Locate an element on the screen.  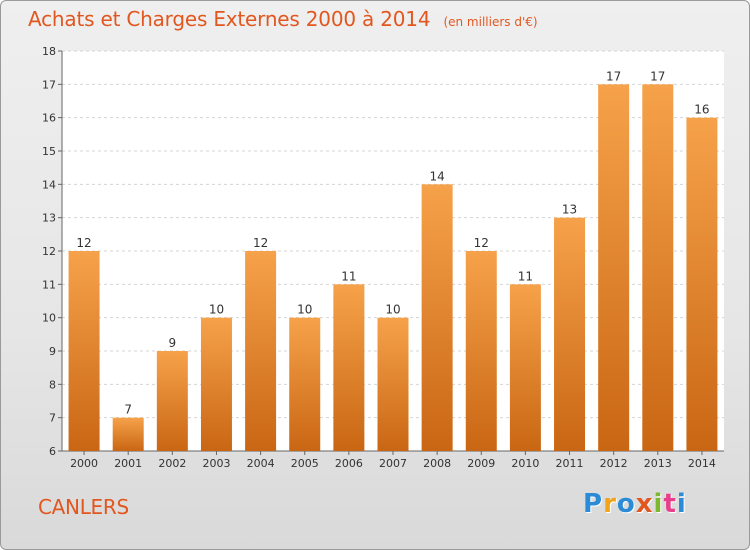
bar-2012 is located at coordinates (614, 267).